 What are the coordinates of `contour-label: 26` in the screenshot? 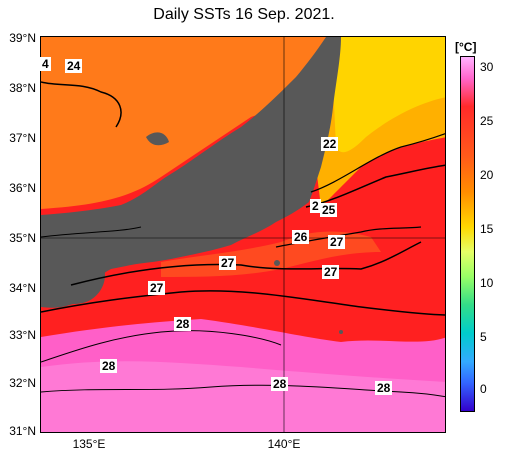 It's located at (301, 237).